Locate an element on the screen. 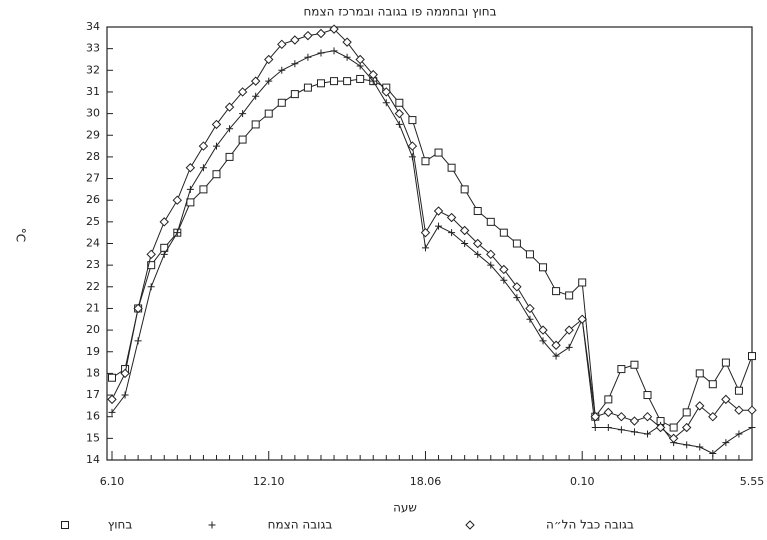 The width and height of the screenshot is (767, 540). y-tick-label: 32 is located at coordinates (93, 69).